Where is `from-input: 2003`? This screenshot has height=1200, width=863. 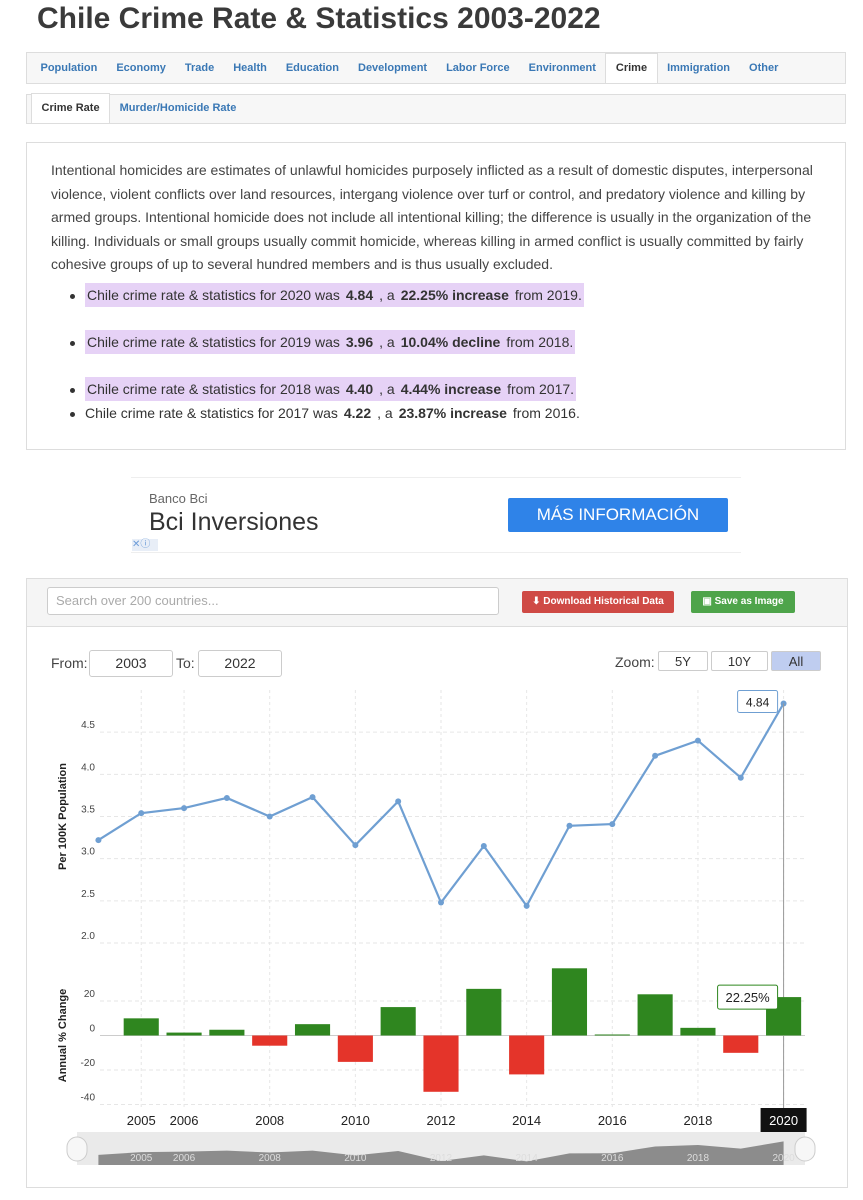
from-input: 2003 is located at coordinates (131, 663).